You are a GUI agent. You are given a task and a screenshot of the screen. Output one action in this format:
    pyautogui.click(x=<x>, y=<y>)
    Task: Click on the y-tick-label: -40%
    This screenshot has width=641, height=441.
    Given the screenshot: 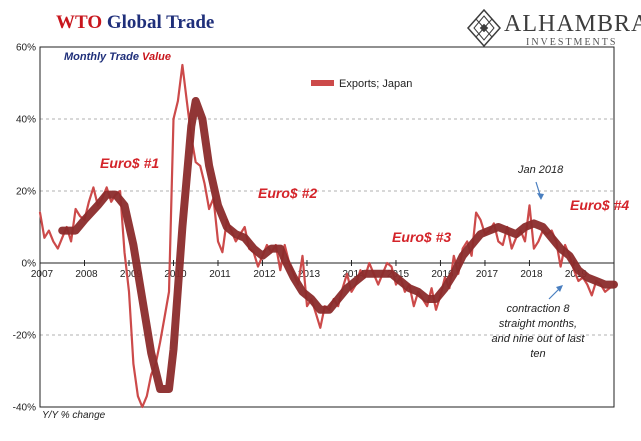 What is the action you would take?
    pyautogui.click(x=24, y=408)
    